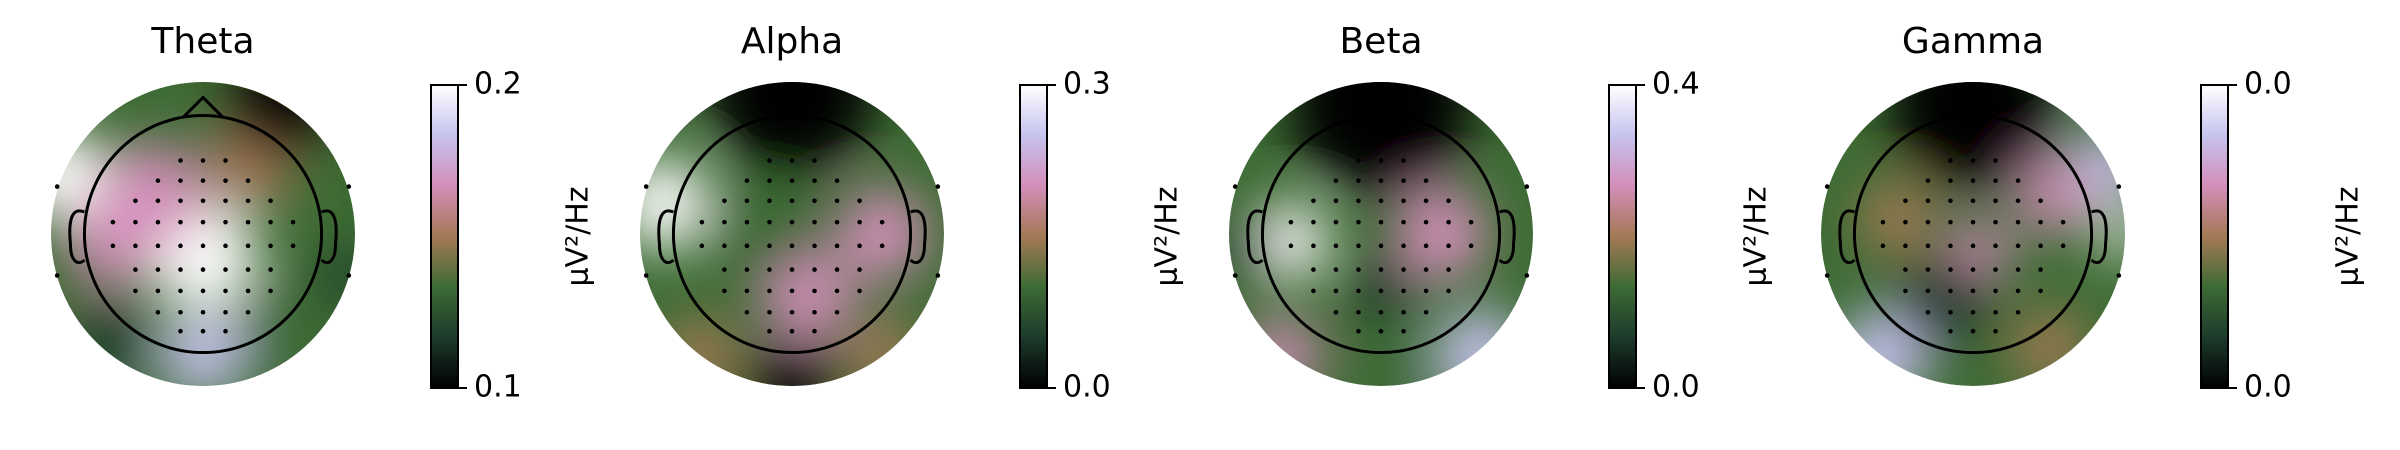 The width and height of the screenshot is (2400, 450). Describe the element at coordinates (1676, 84) in the screenshot. I see `colorbar-tick-label: 0.4` at that location.